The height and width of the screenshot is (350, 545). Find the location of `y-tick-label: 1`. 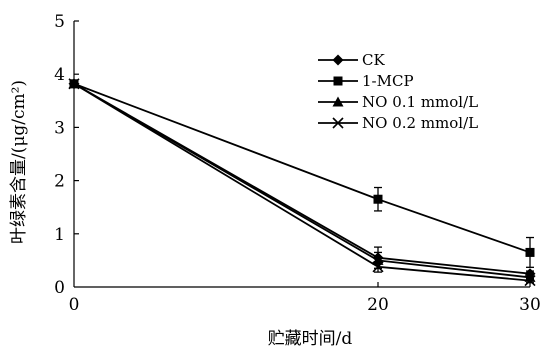

y-tick-label: 1 is located at coordinates (59, 235).